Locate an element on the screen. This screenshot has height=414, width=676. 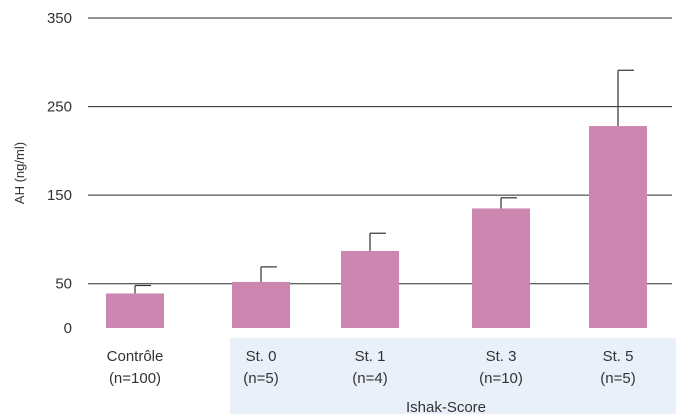
y-tick-labels: 0 50 150 250 350 is located at coordinates (59, 173).